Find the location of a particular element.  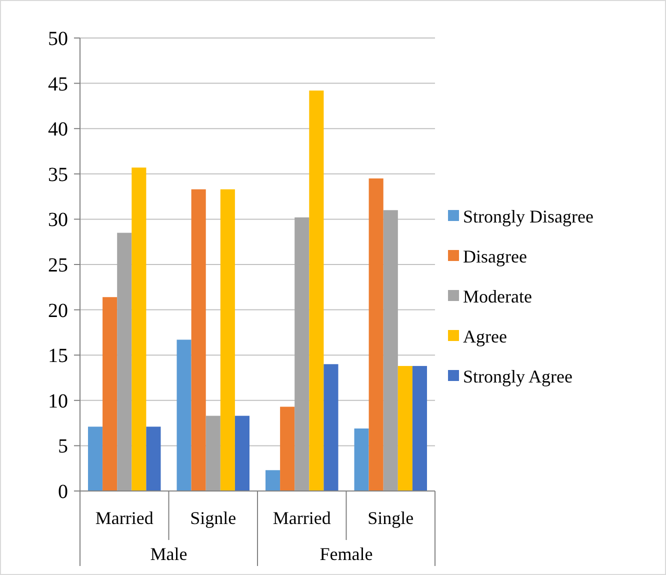

y-tick-label: 25 is located at coordinates (58, 265).